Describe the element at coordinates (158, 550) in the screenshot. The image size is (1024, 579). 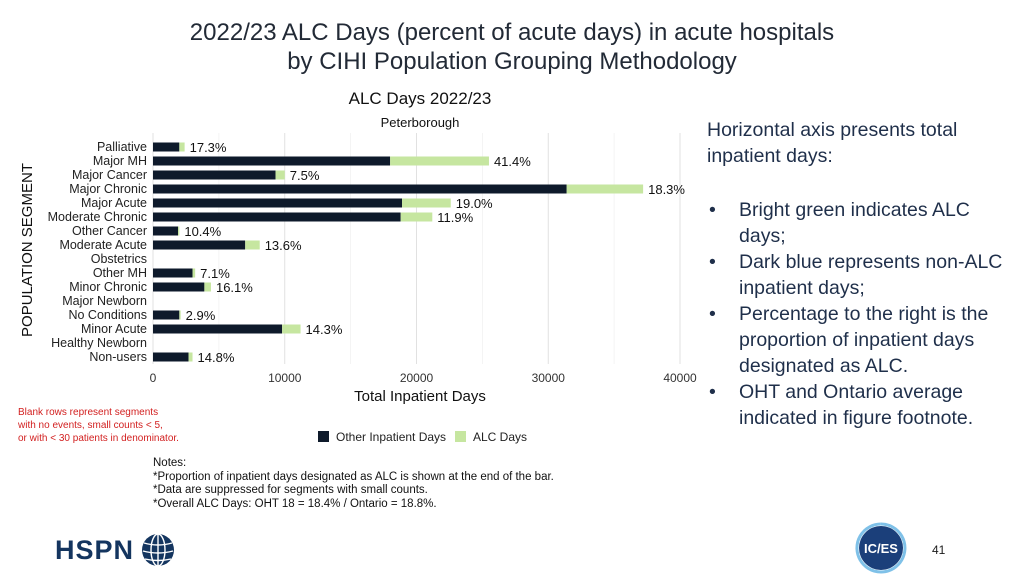
I see `globe-icon` at that location.